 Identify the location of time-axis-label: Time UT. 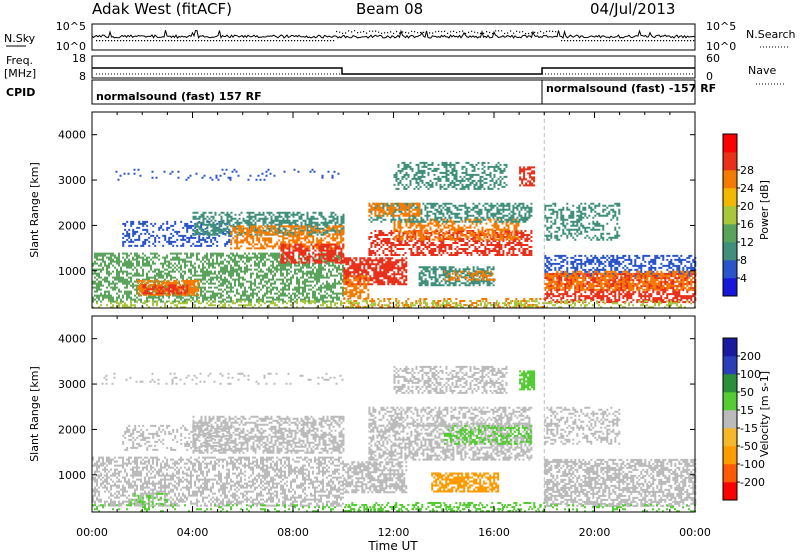
(392, 546).